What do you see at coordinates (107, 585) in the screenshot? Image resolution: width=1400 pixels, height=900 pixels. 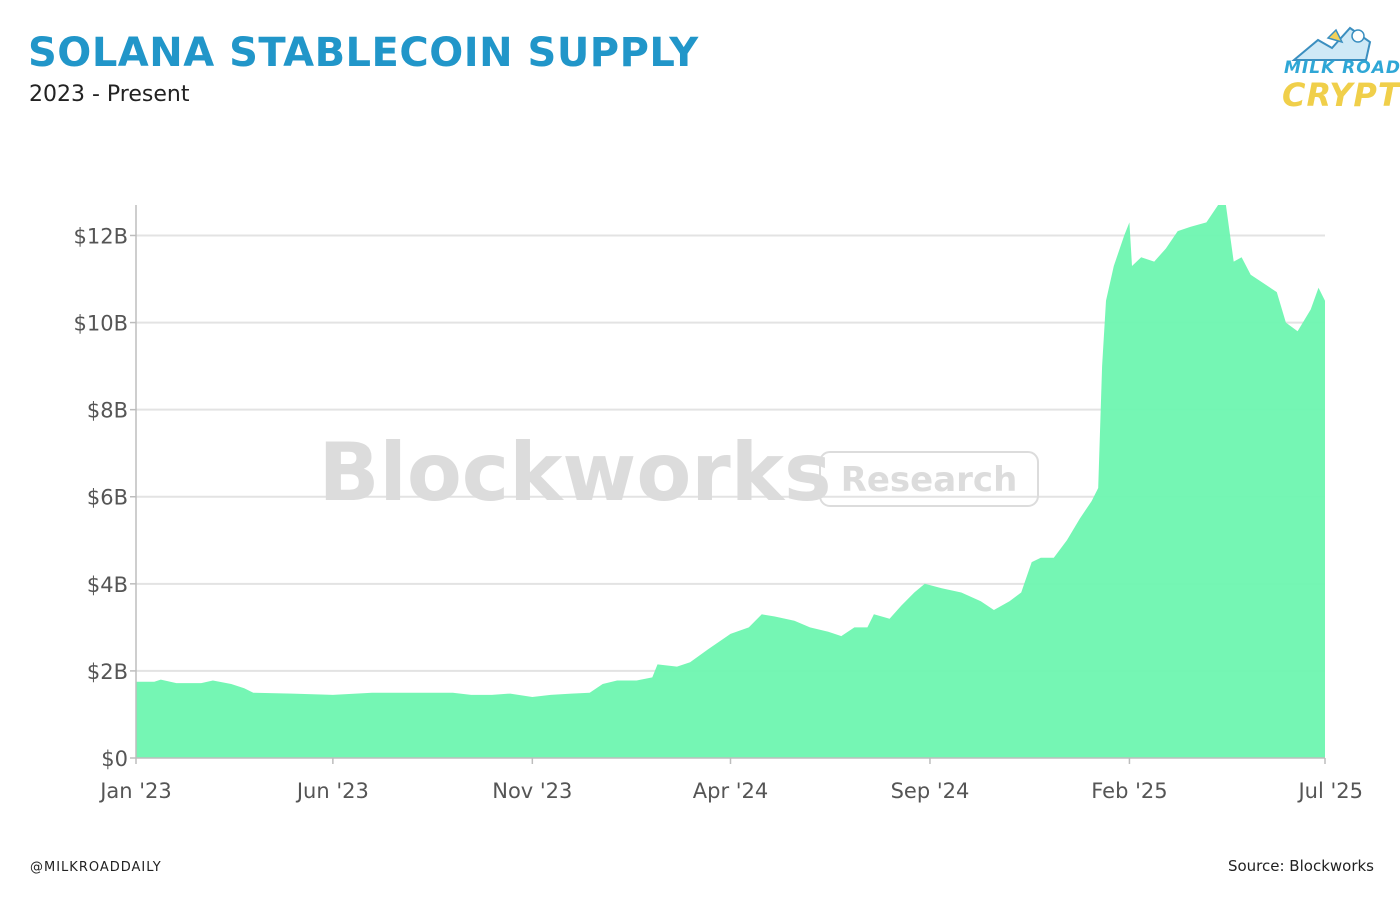 I see `y-tick-label: $4B` at bounding box center [107, 585].